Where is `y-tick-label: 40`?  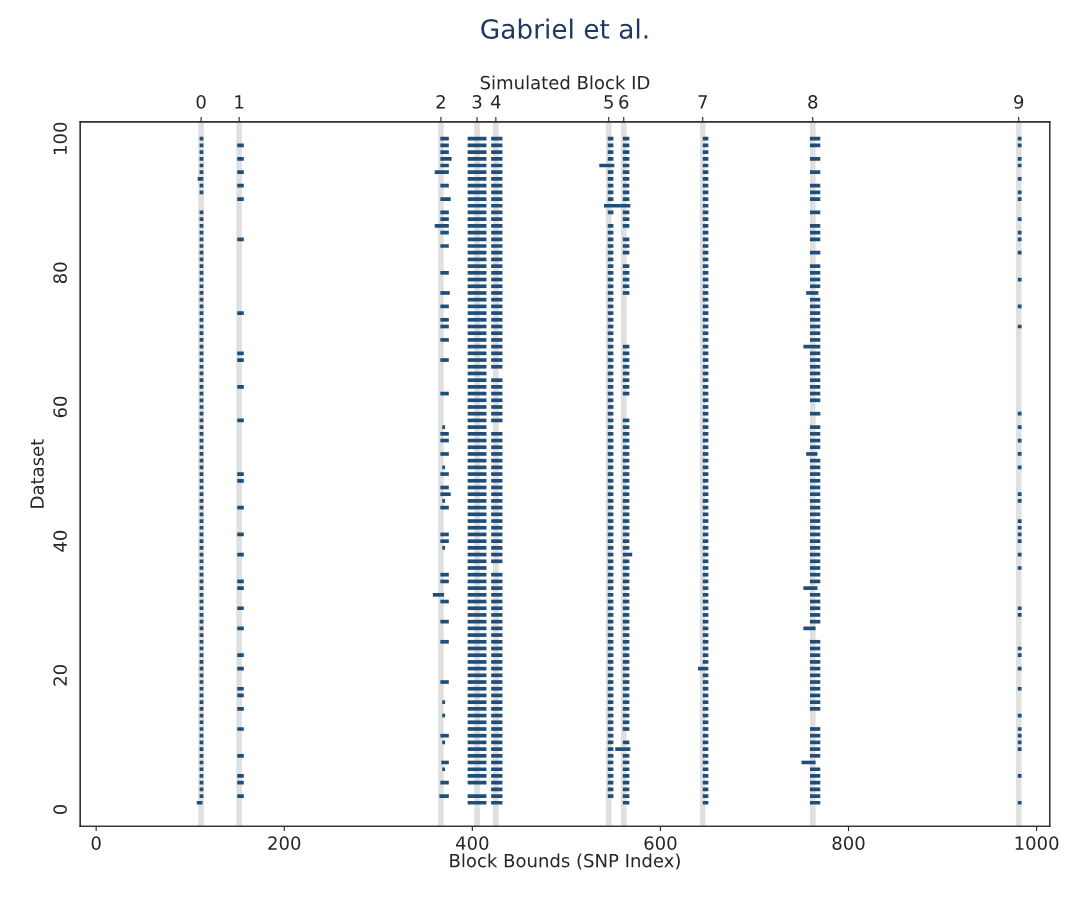
y-tick-label: 40 is located at coordinates (60, 541).